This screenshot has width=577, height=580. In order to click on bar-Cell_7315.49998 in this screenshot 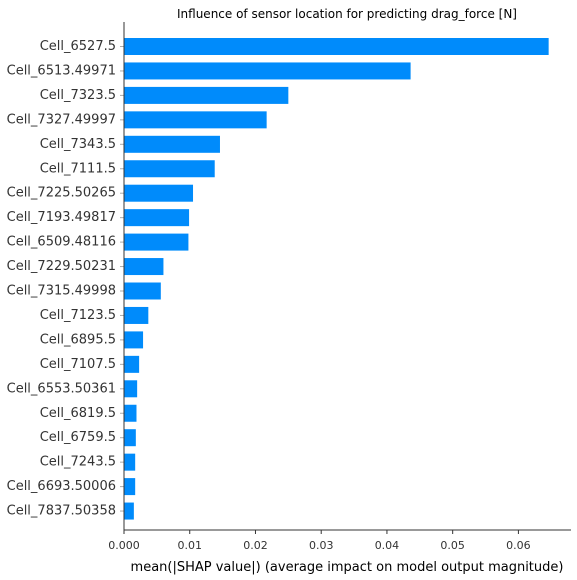, I will do `click(142, 291)`.